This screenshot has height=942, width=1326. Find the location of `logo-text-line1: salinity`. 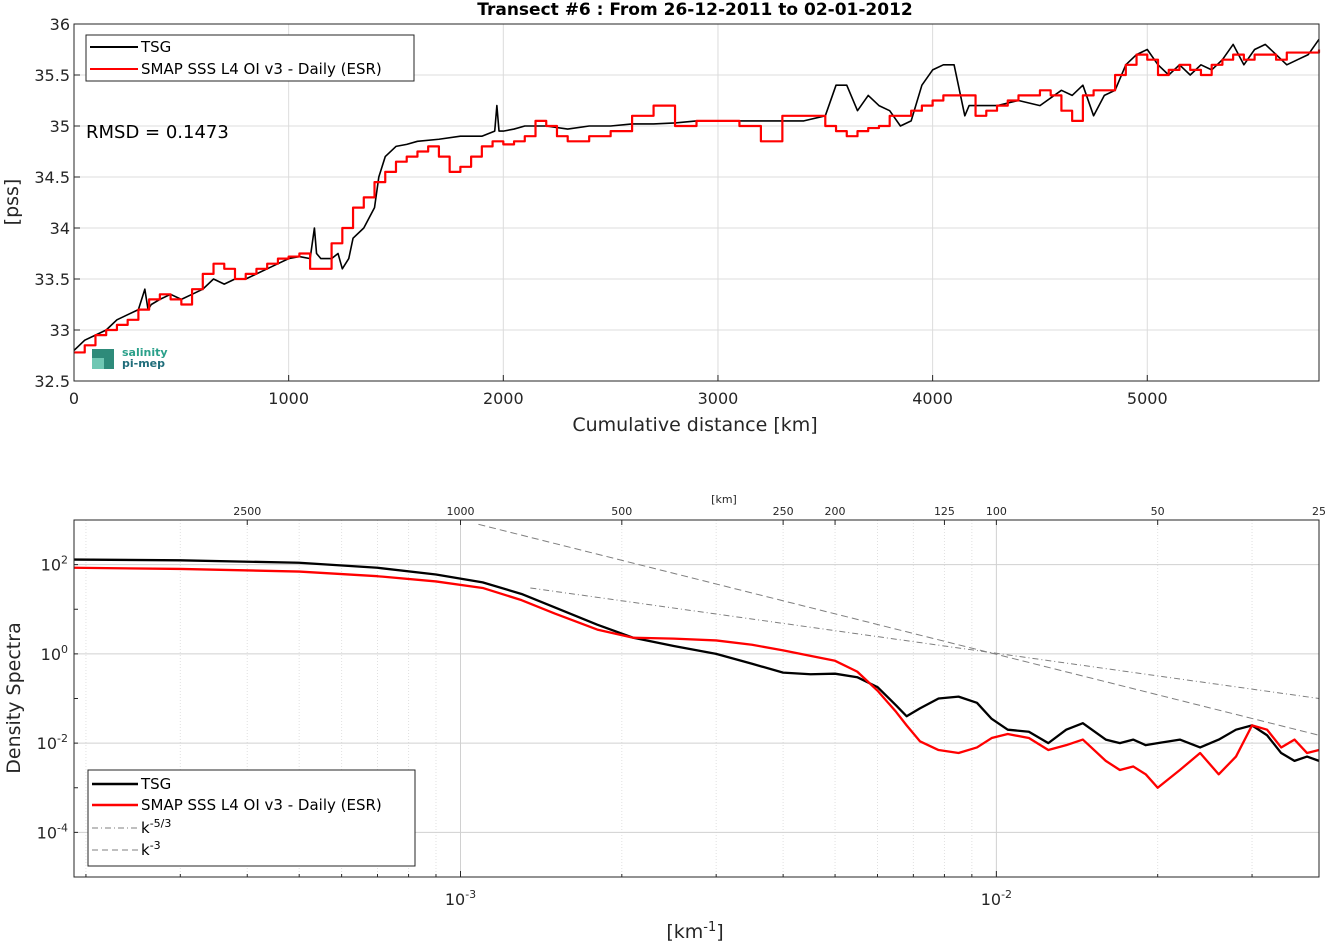

logo-text-line1: salinity is located at coordinates (145, 352).